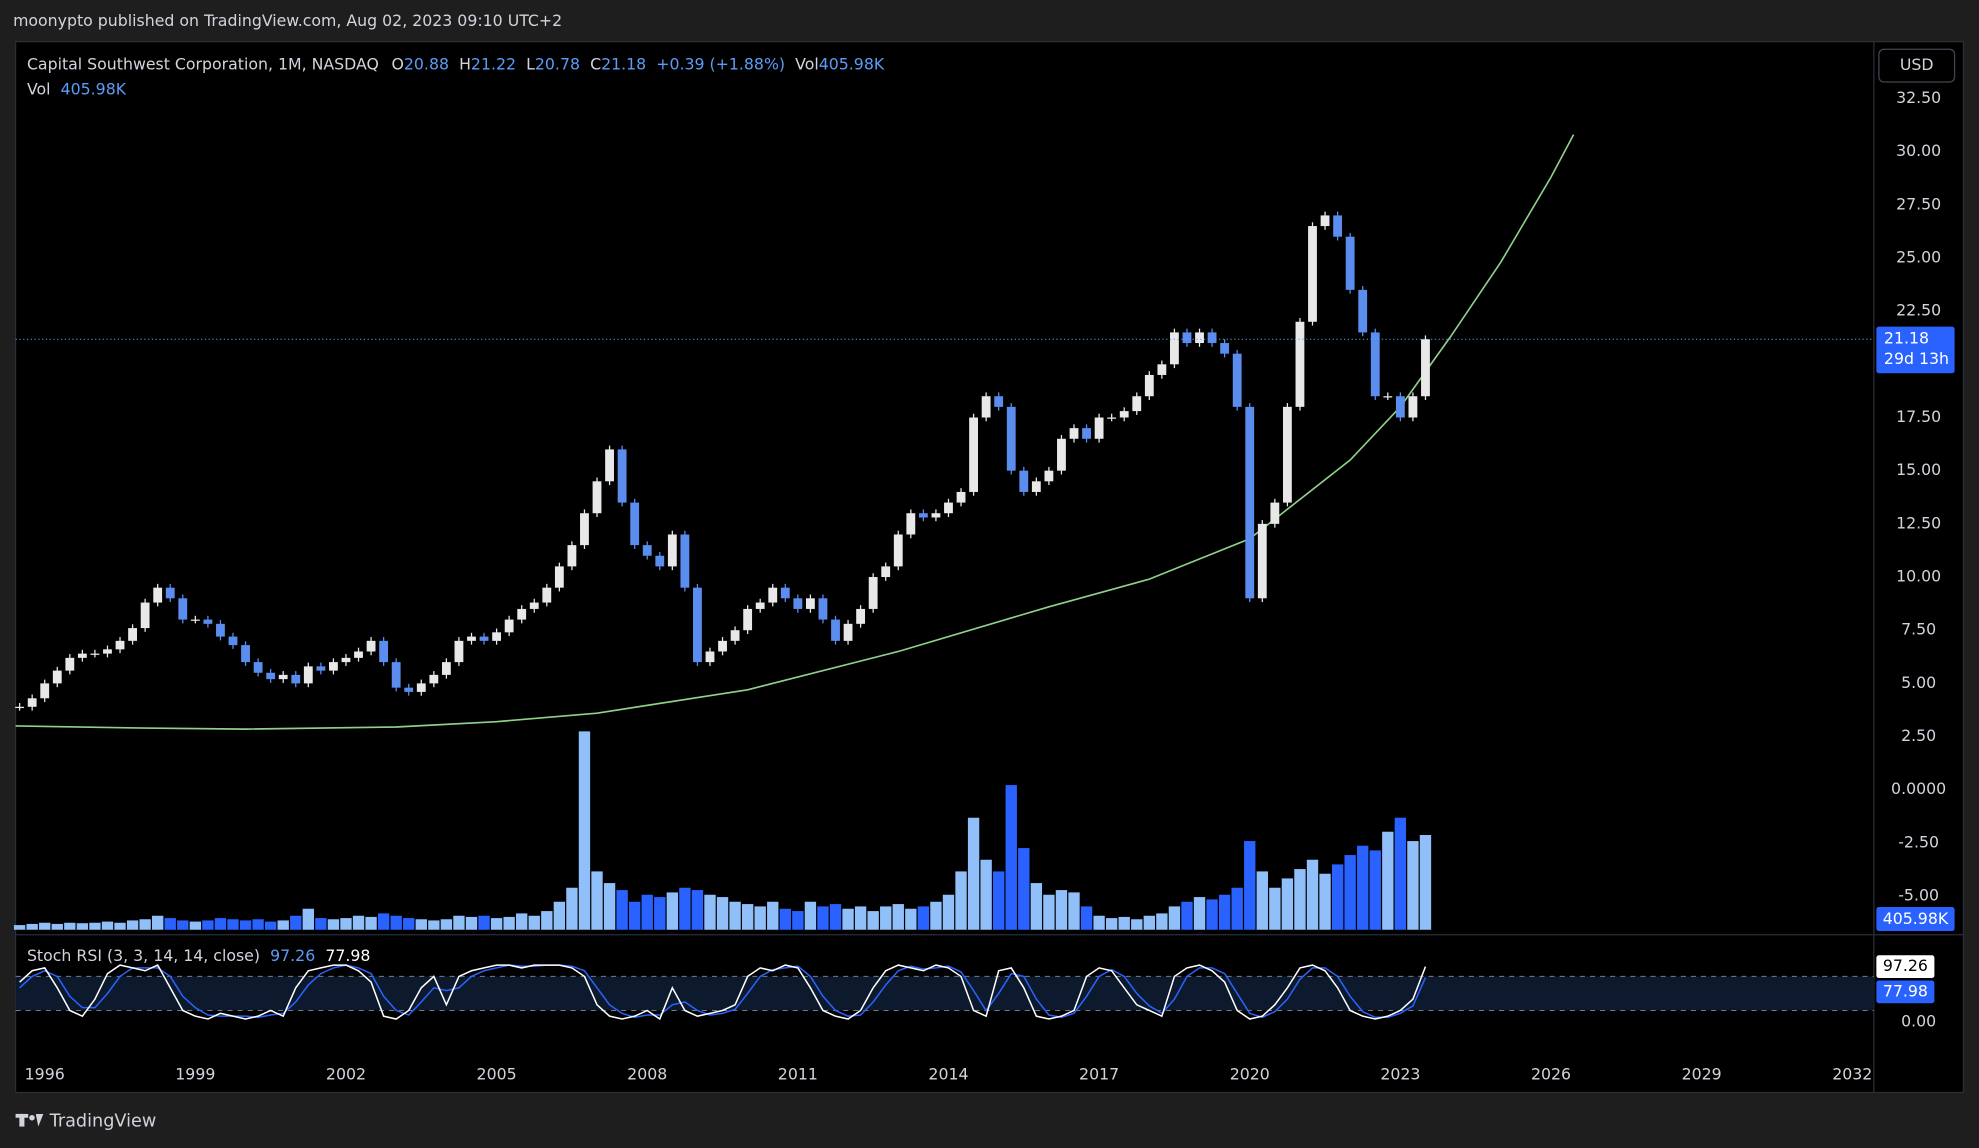 This screenshot has width=1979, height=1148. Describe the element at coordinates (1915, 919) in the screenshot. I see `volume-label-box` at that location.